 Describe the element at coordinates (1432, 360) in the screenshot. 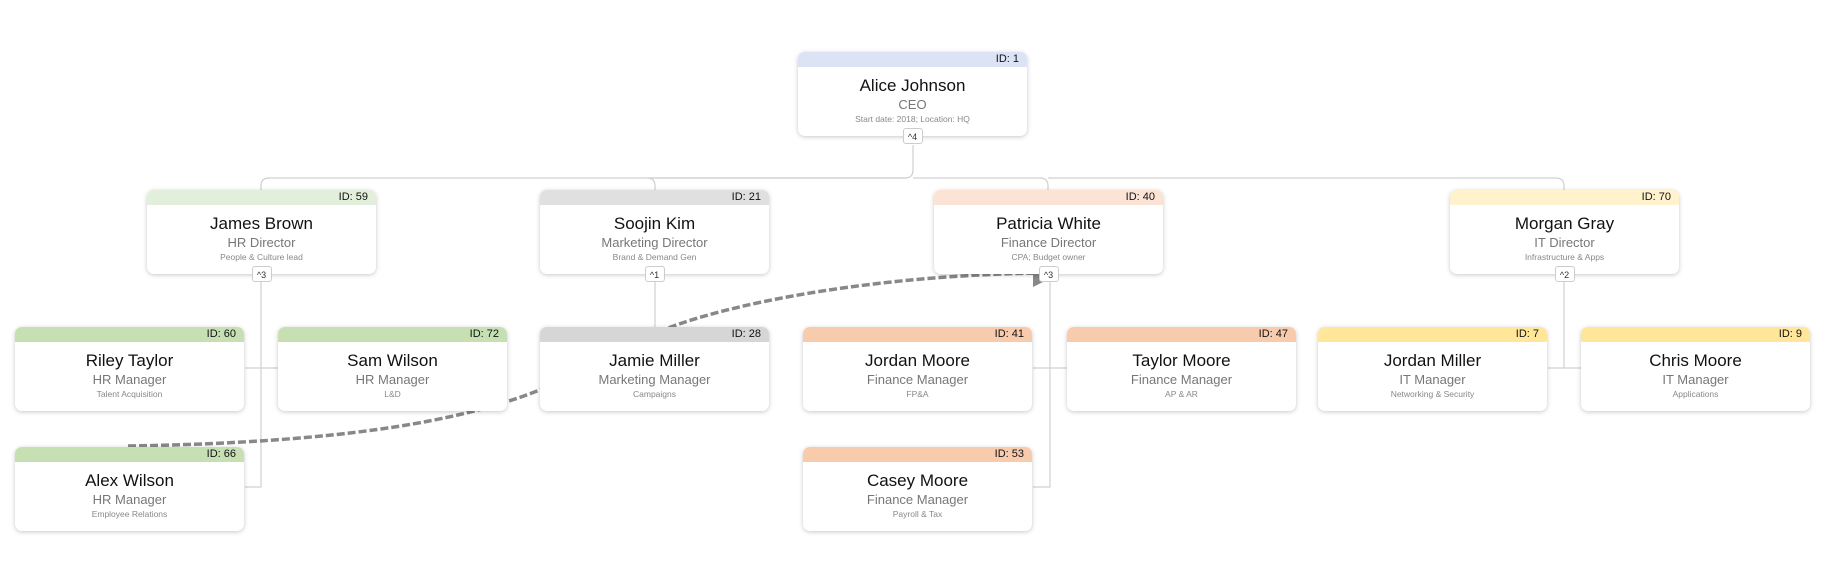

I see `node-name: Jordan Miller` at that location.